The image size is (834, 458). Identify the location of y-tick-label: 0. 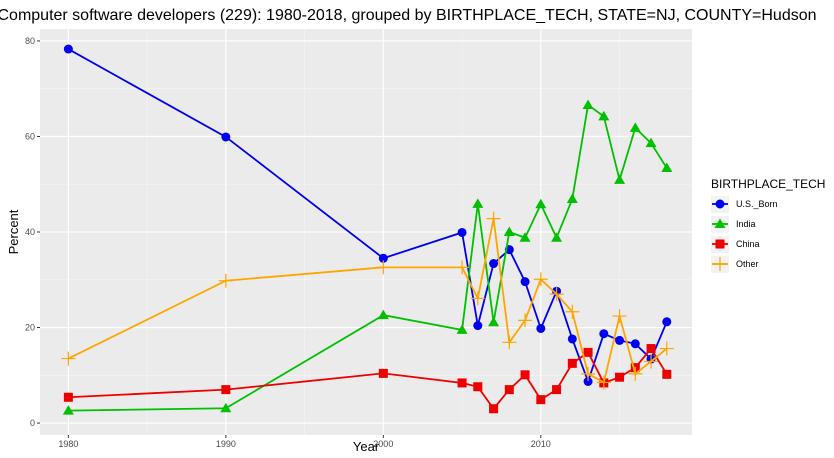
(32, 423).